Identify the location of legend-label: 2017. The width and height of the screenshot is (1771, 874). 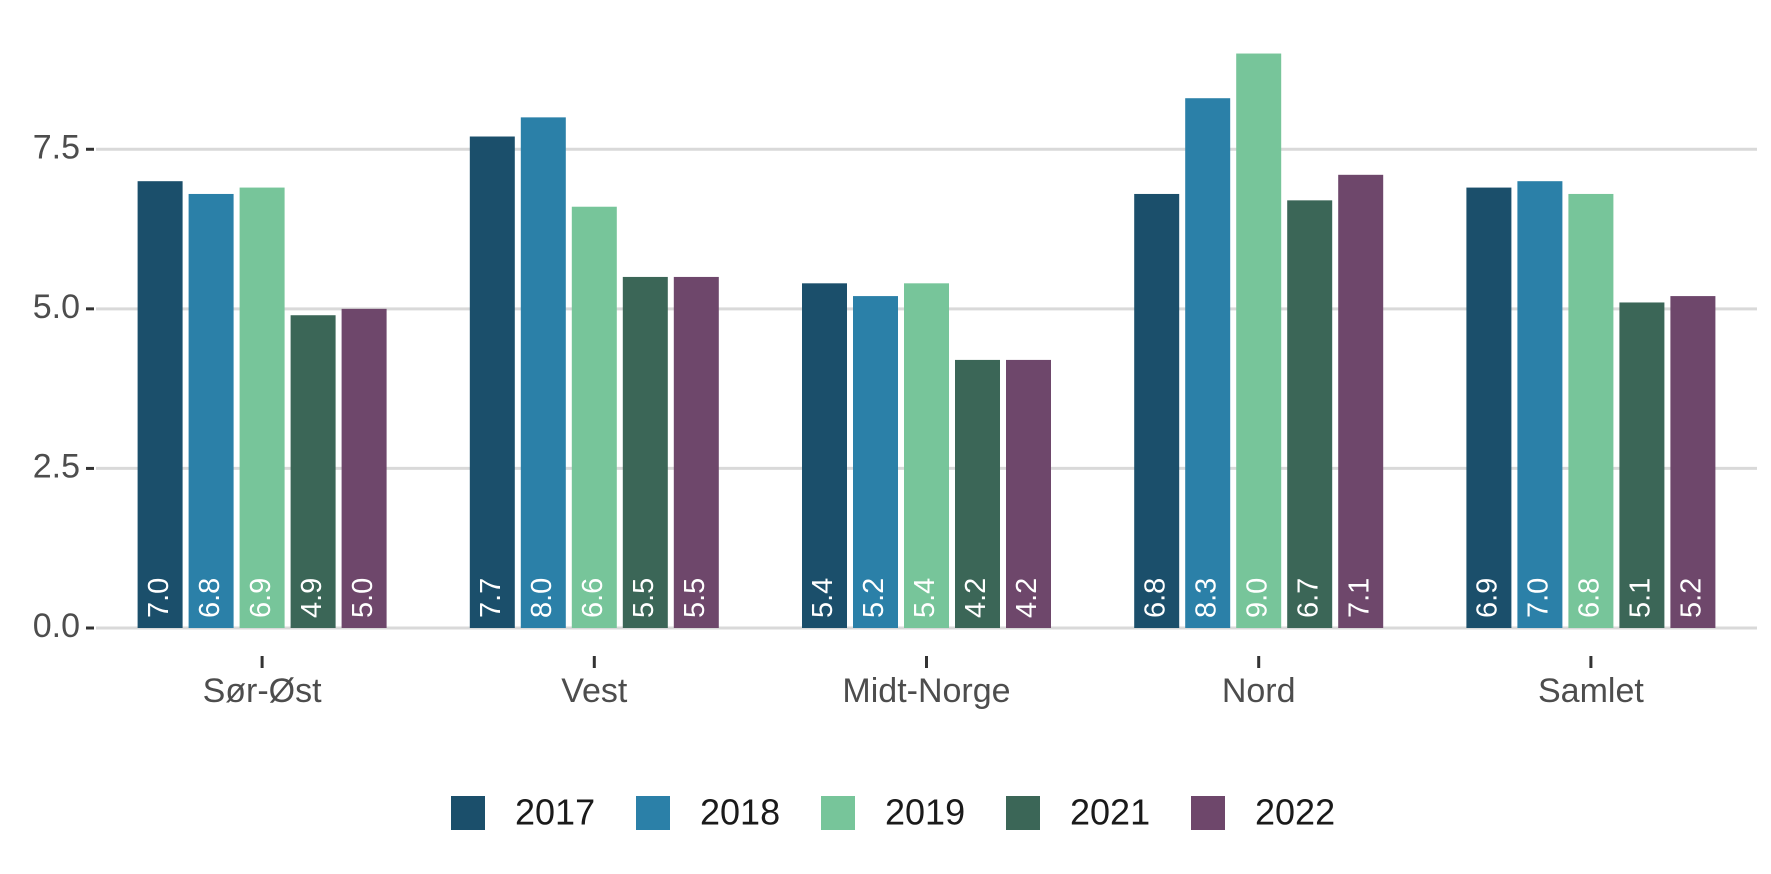
(555, 812).